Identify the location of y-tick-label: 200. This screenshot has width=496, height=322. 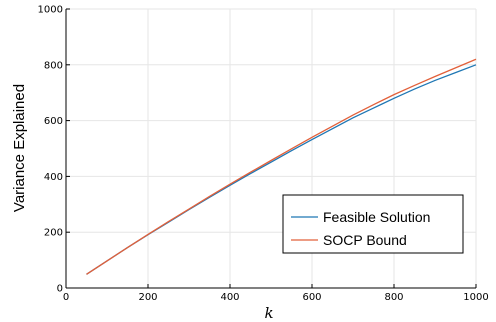
(53, 233).